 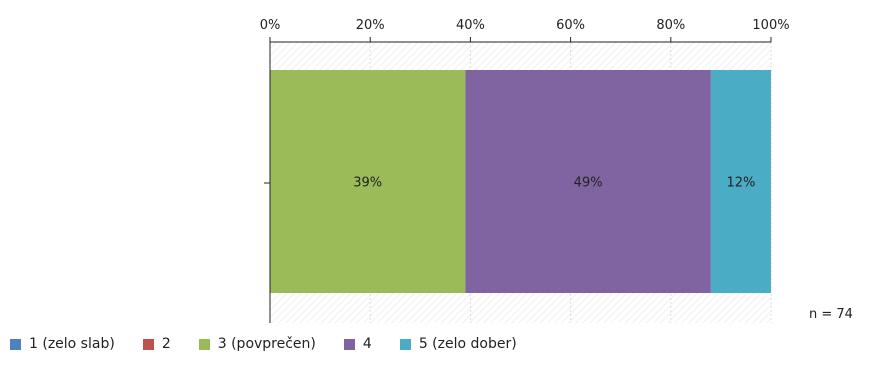 What do you see at coordinates (367, 344) in the screenshot?
I see `legend-label: 4` at bounding box center [367, 344].